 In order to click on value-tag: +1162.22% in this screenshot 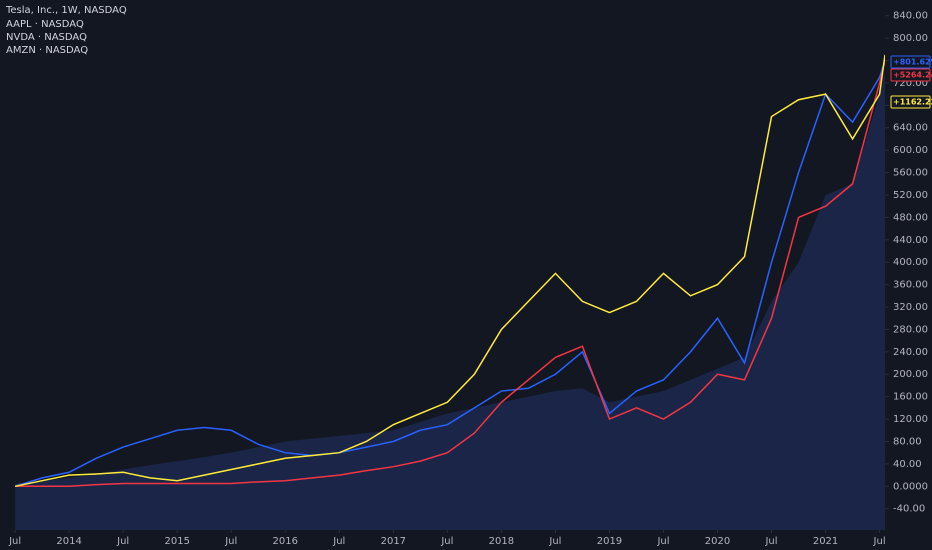, I will do `click(911, 102)`.